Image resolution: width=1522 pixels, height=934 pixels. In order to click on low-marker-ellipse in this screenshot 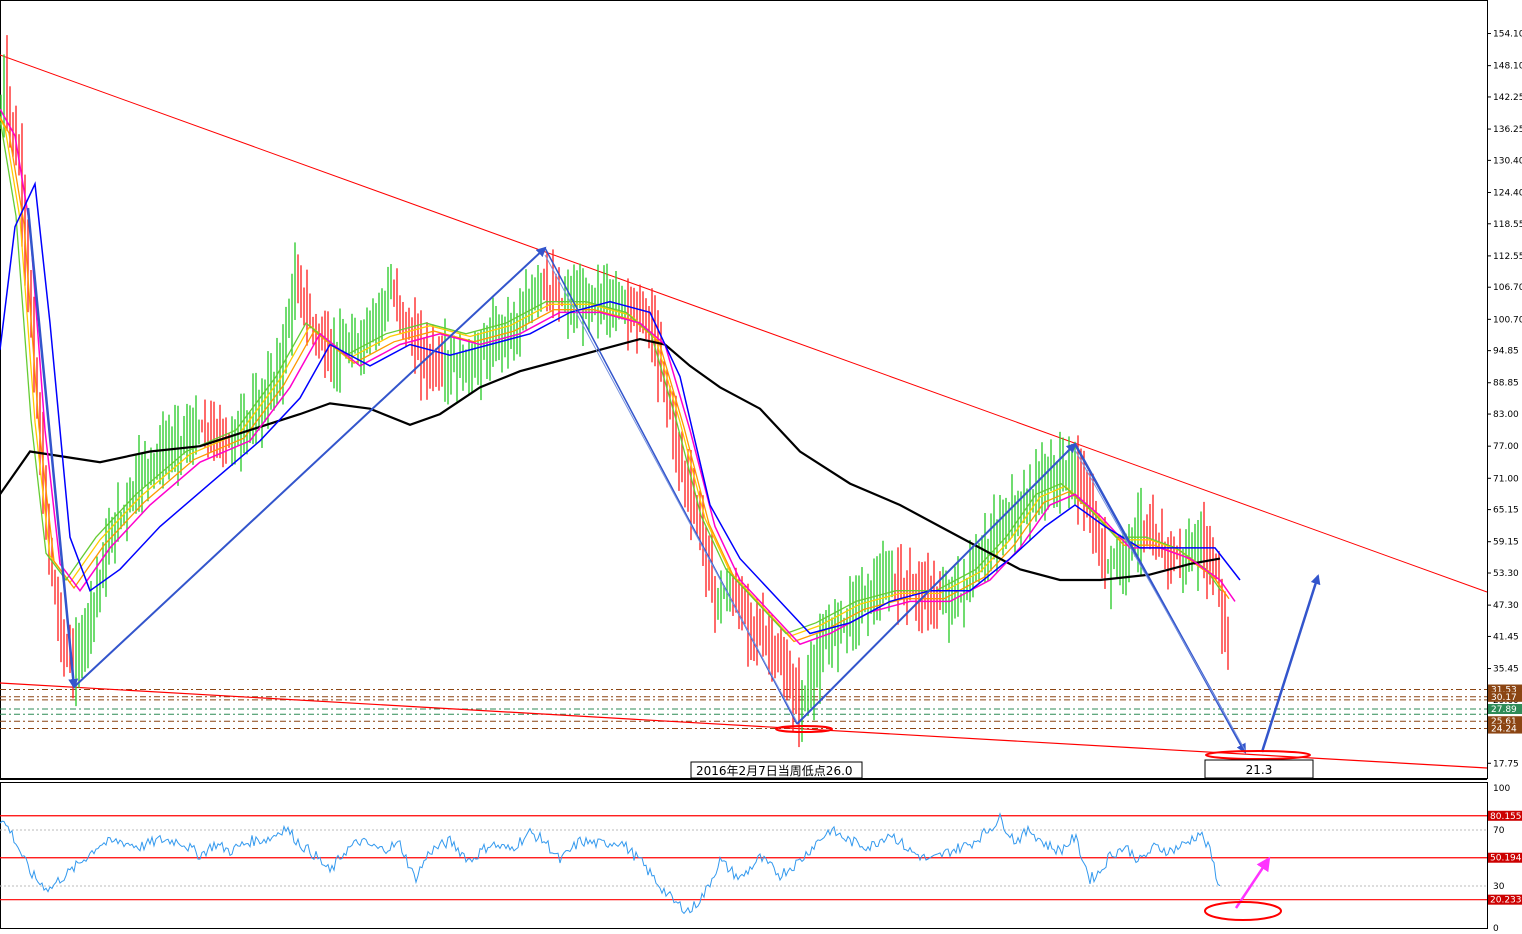, I will do `click(804, 729)`.